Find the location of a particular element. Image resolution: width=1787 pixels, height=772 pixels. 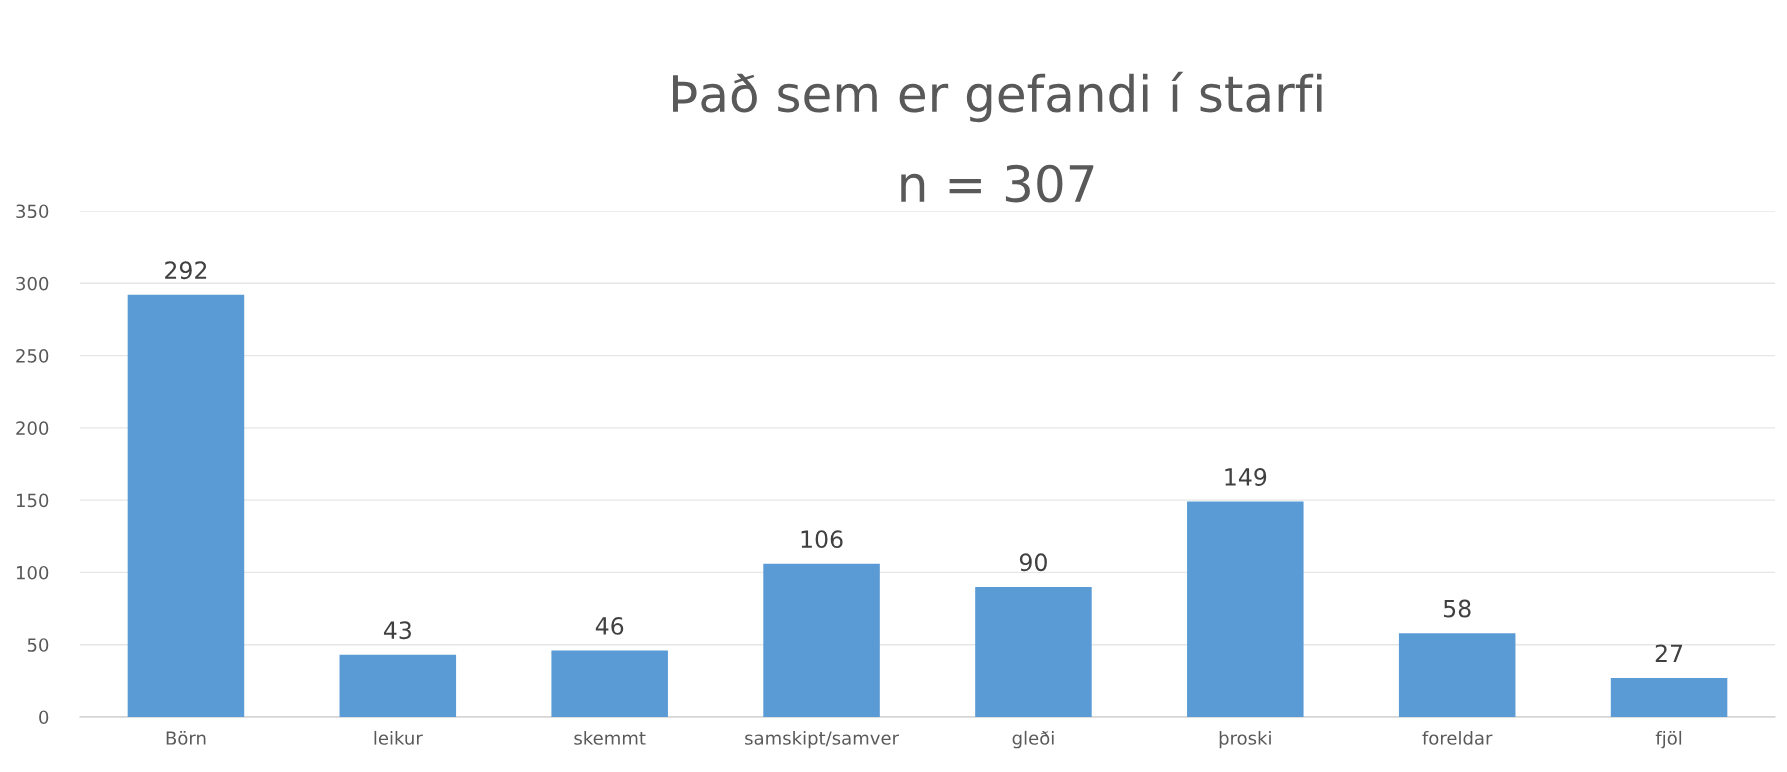

y-tick-label: 200 is located at coordinates (32, 428).